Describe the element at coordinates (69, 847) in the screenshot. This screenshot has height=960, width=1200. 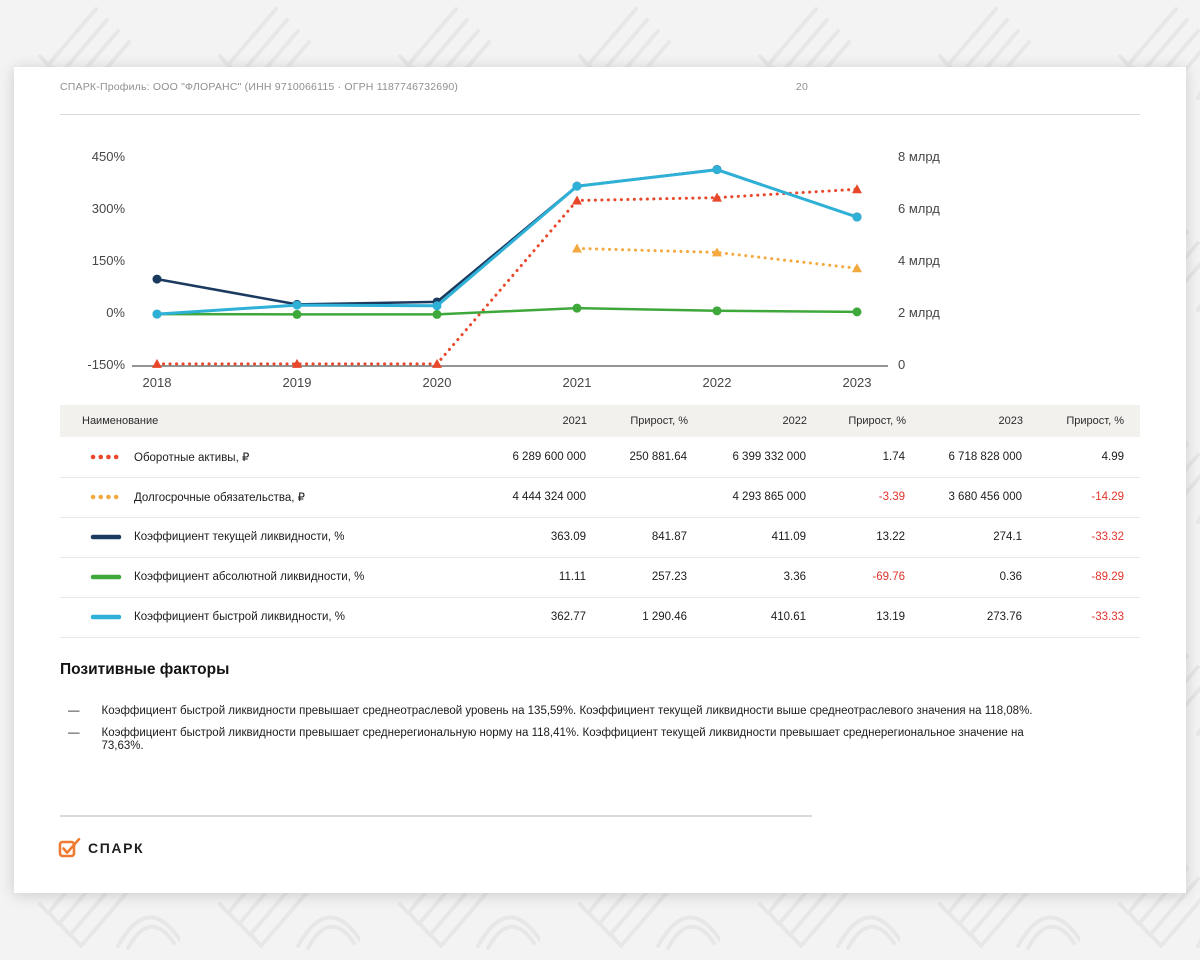
I see `spark-checkbox-icon` at that location.